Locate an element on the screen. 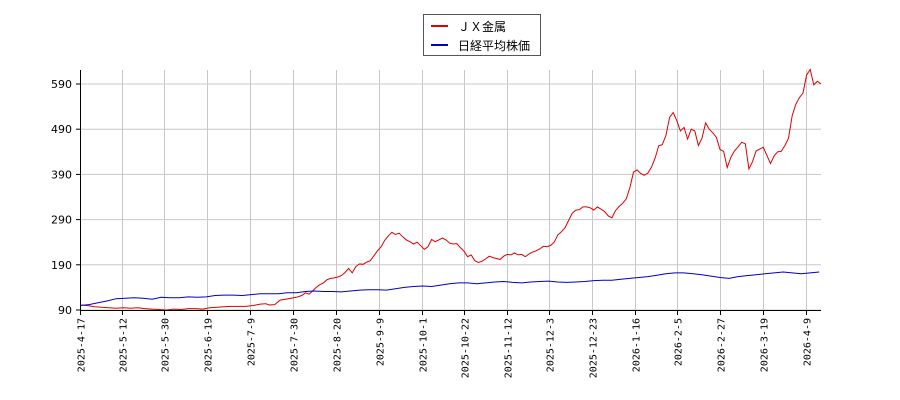 The height and width of the screenshot is (400, 900). legend-item-jx-metals: ＪＸ金属 is located at coordinates (482, 26).